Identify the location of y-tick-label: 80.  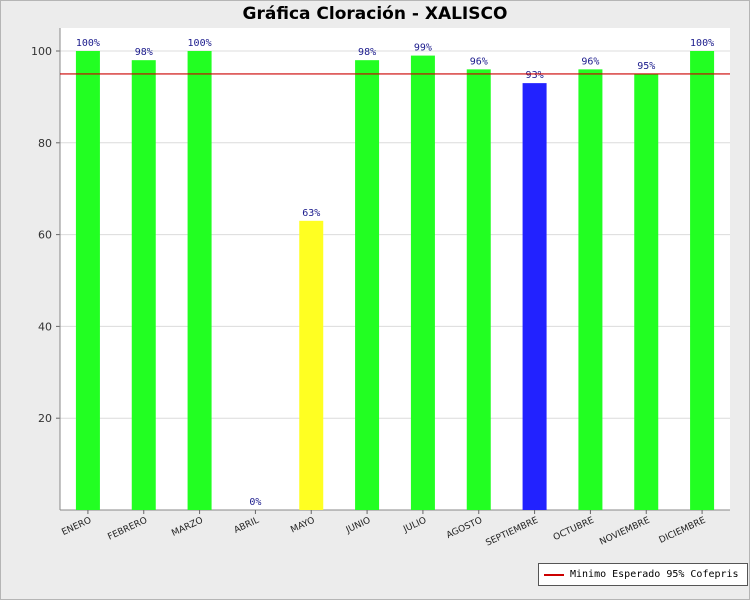
(45, 143).